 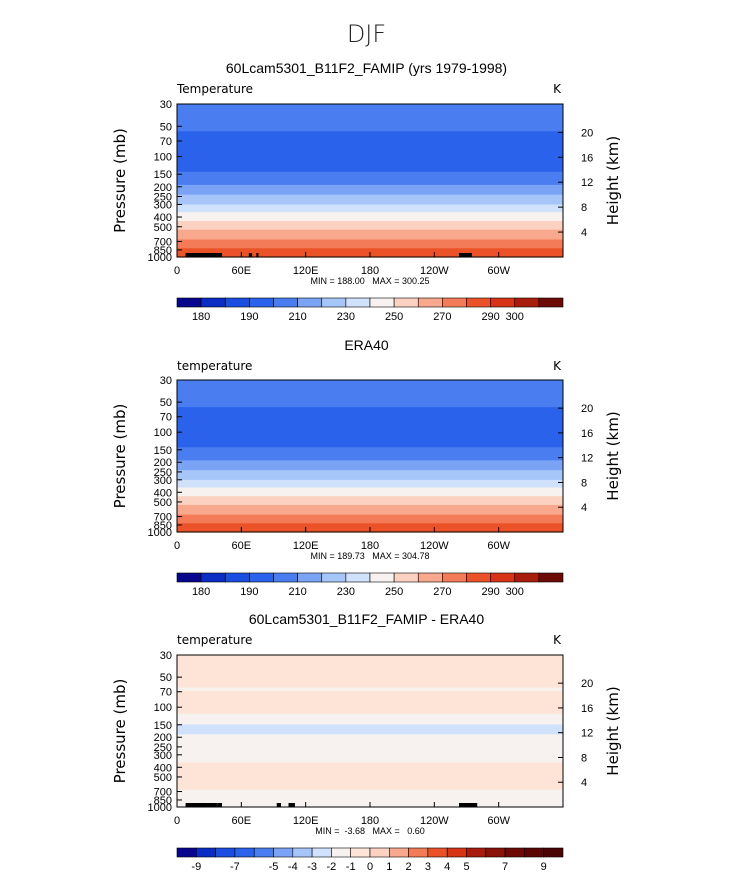 I want to click on contour-field, so click(x=370, y=456).